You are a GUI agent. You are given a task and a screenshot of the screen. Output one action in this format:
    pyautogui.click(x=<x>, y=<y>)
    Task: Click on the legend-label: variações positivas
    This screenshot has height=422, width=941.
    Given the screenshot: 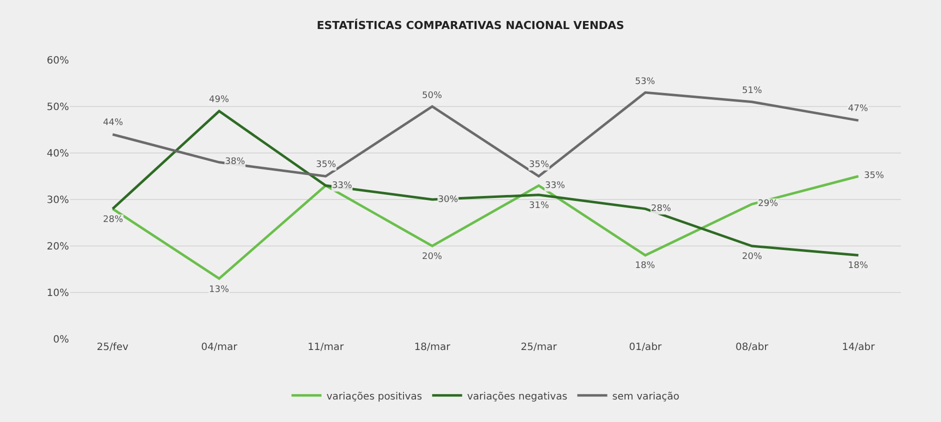 What is the action you would take?
    pyautogui.click(x=374, y=396)
    